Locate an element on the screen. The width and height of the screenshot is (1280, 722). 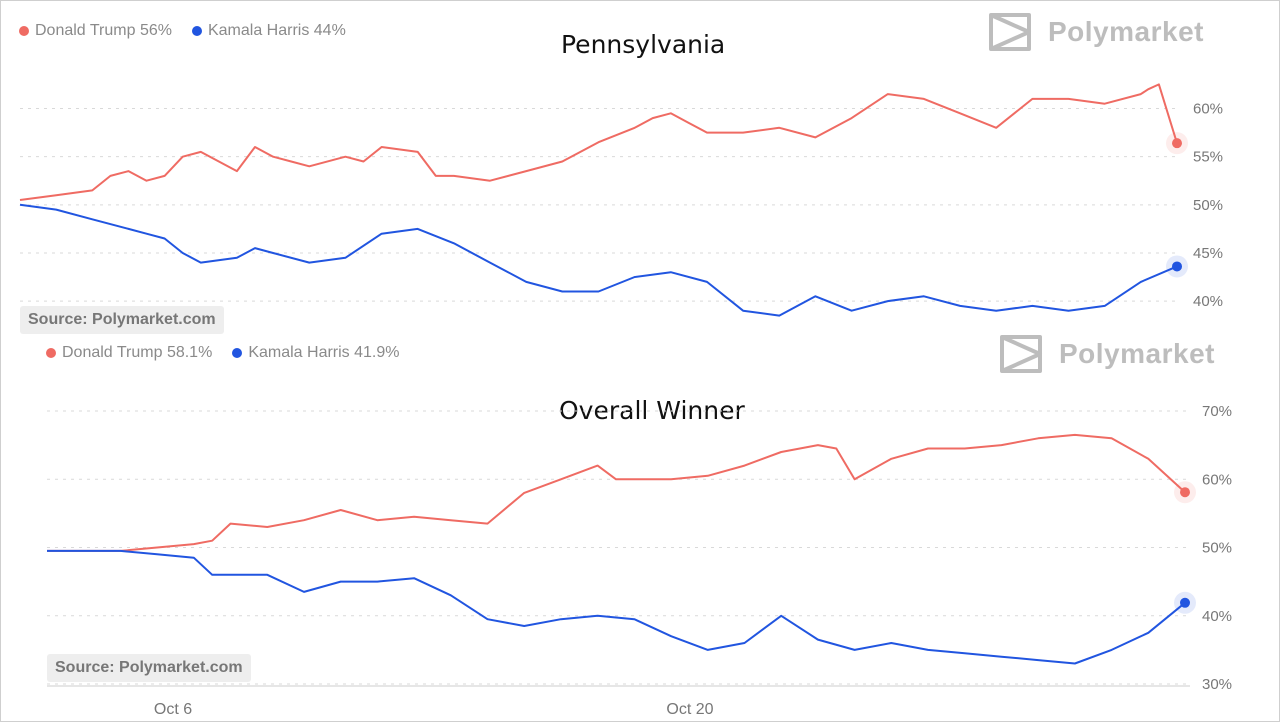
pa-harris-line is located at coordinates (598, 260).